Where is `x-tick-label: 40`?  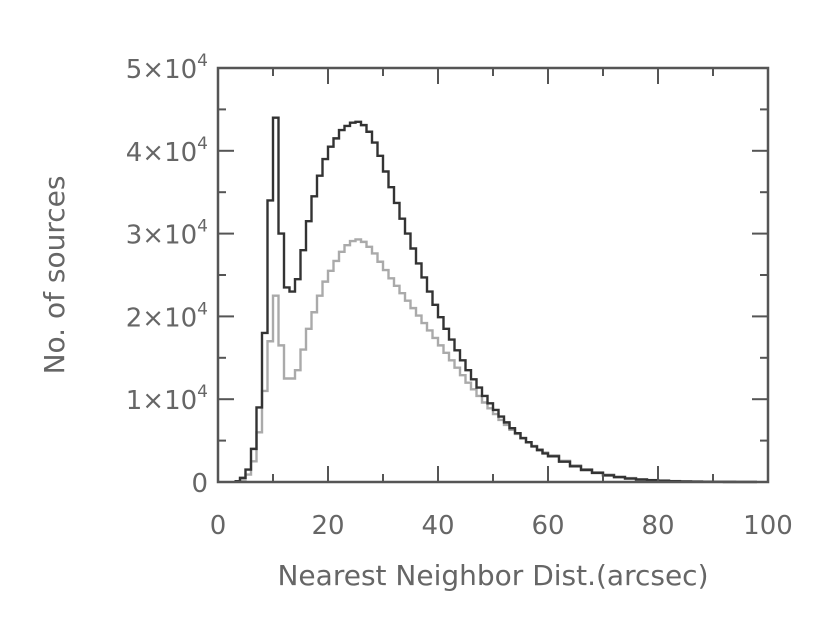 x-tick-label: 40 is located at coordinates (437, 526).